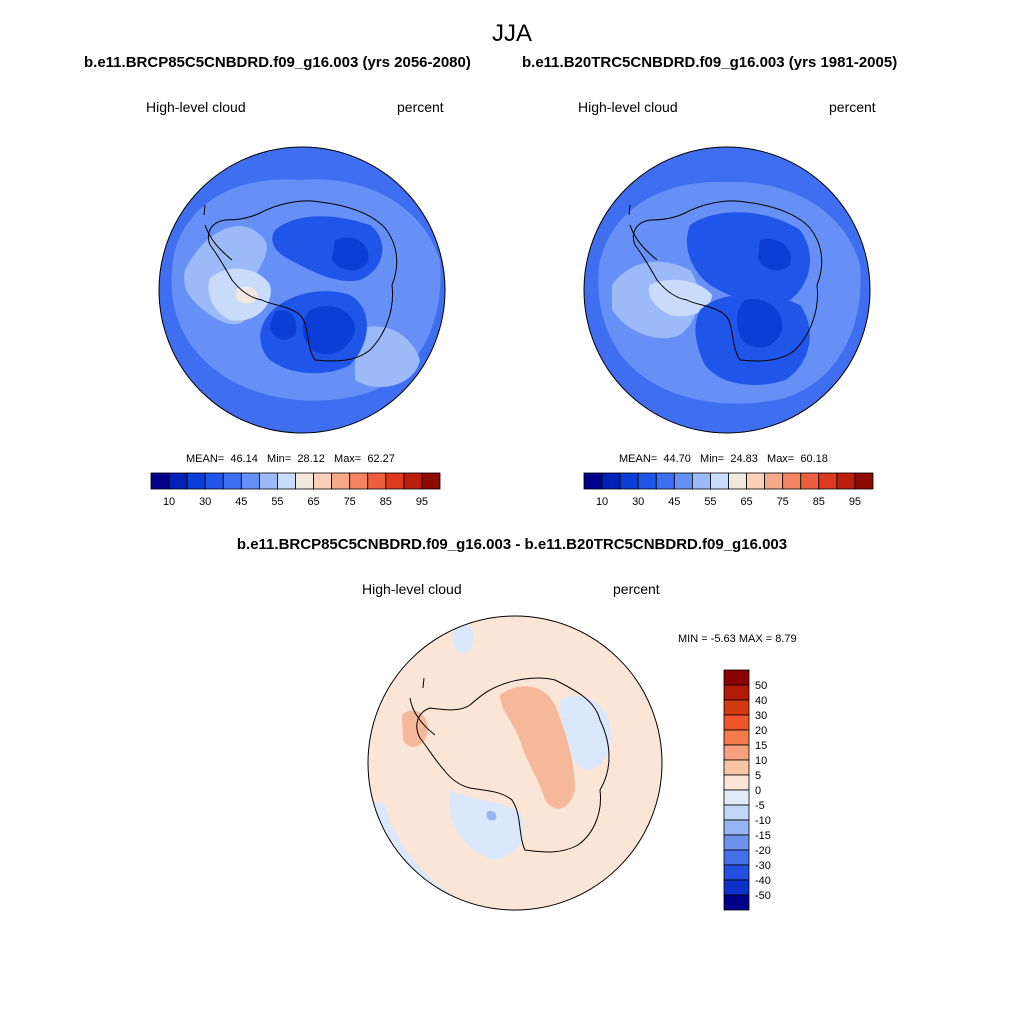 This screenshot has width=1024, height=1024. I want to click on diff-colorbar-tick-label: -5, so click(760, 806).